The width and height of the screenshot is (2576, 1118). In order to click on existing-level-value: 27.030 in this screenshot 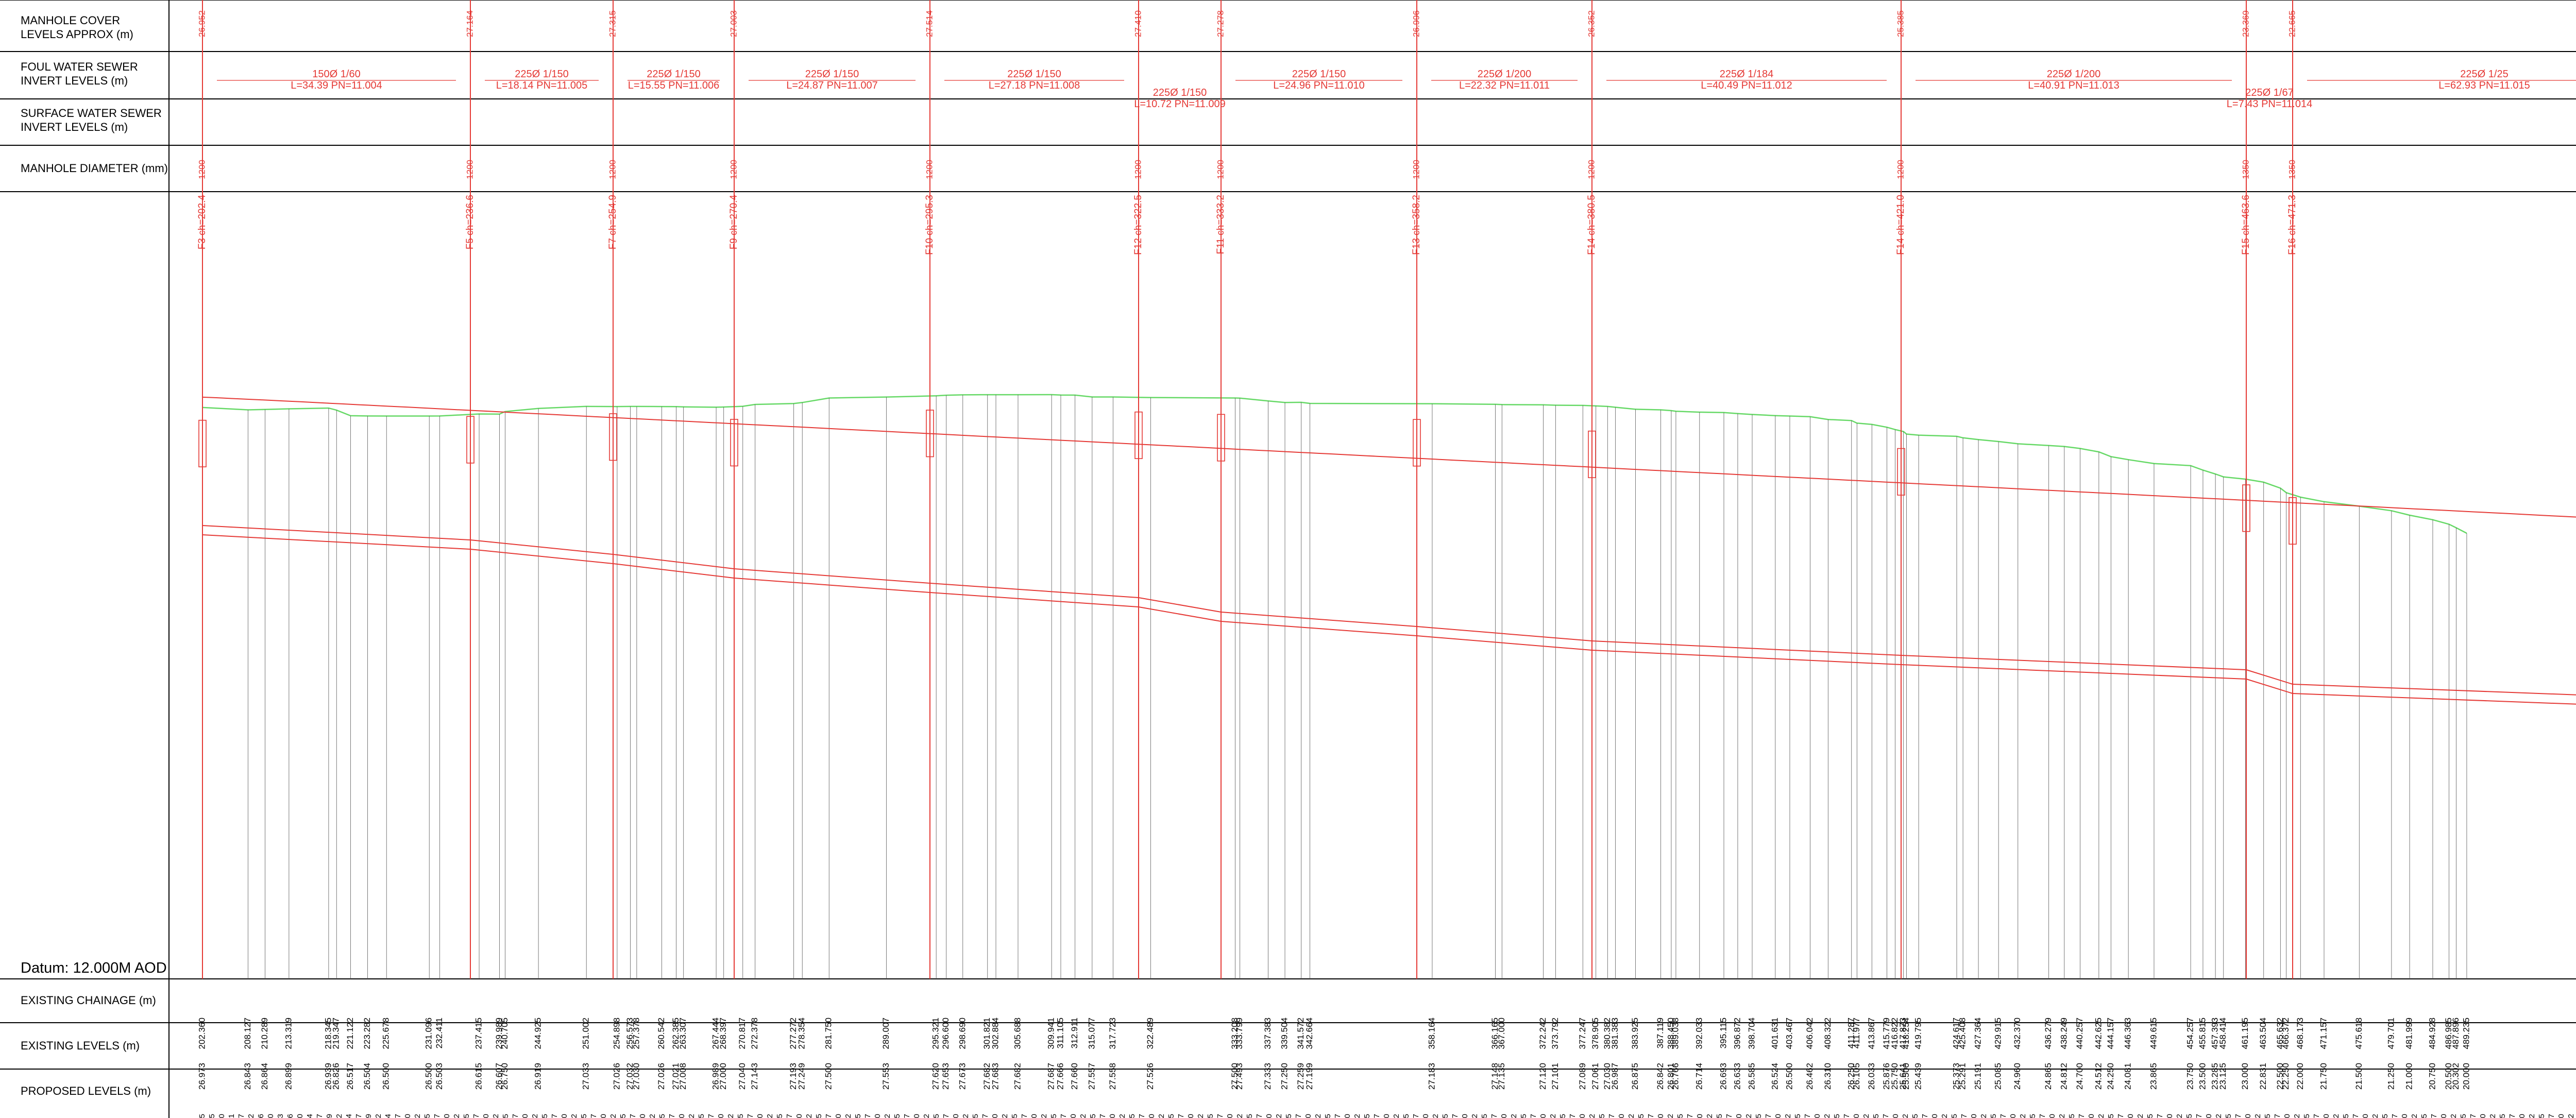, I will do `click(636, 1076)`.